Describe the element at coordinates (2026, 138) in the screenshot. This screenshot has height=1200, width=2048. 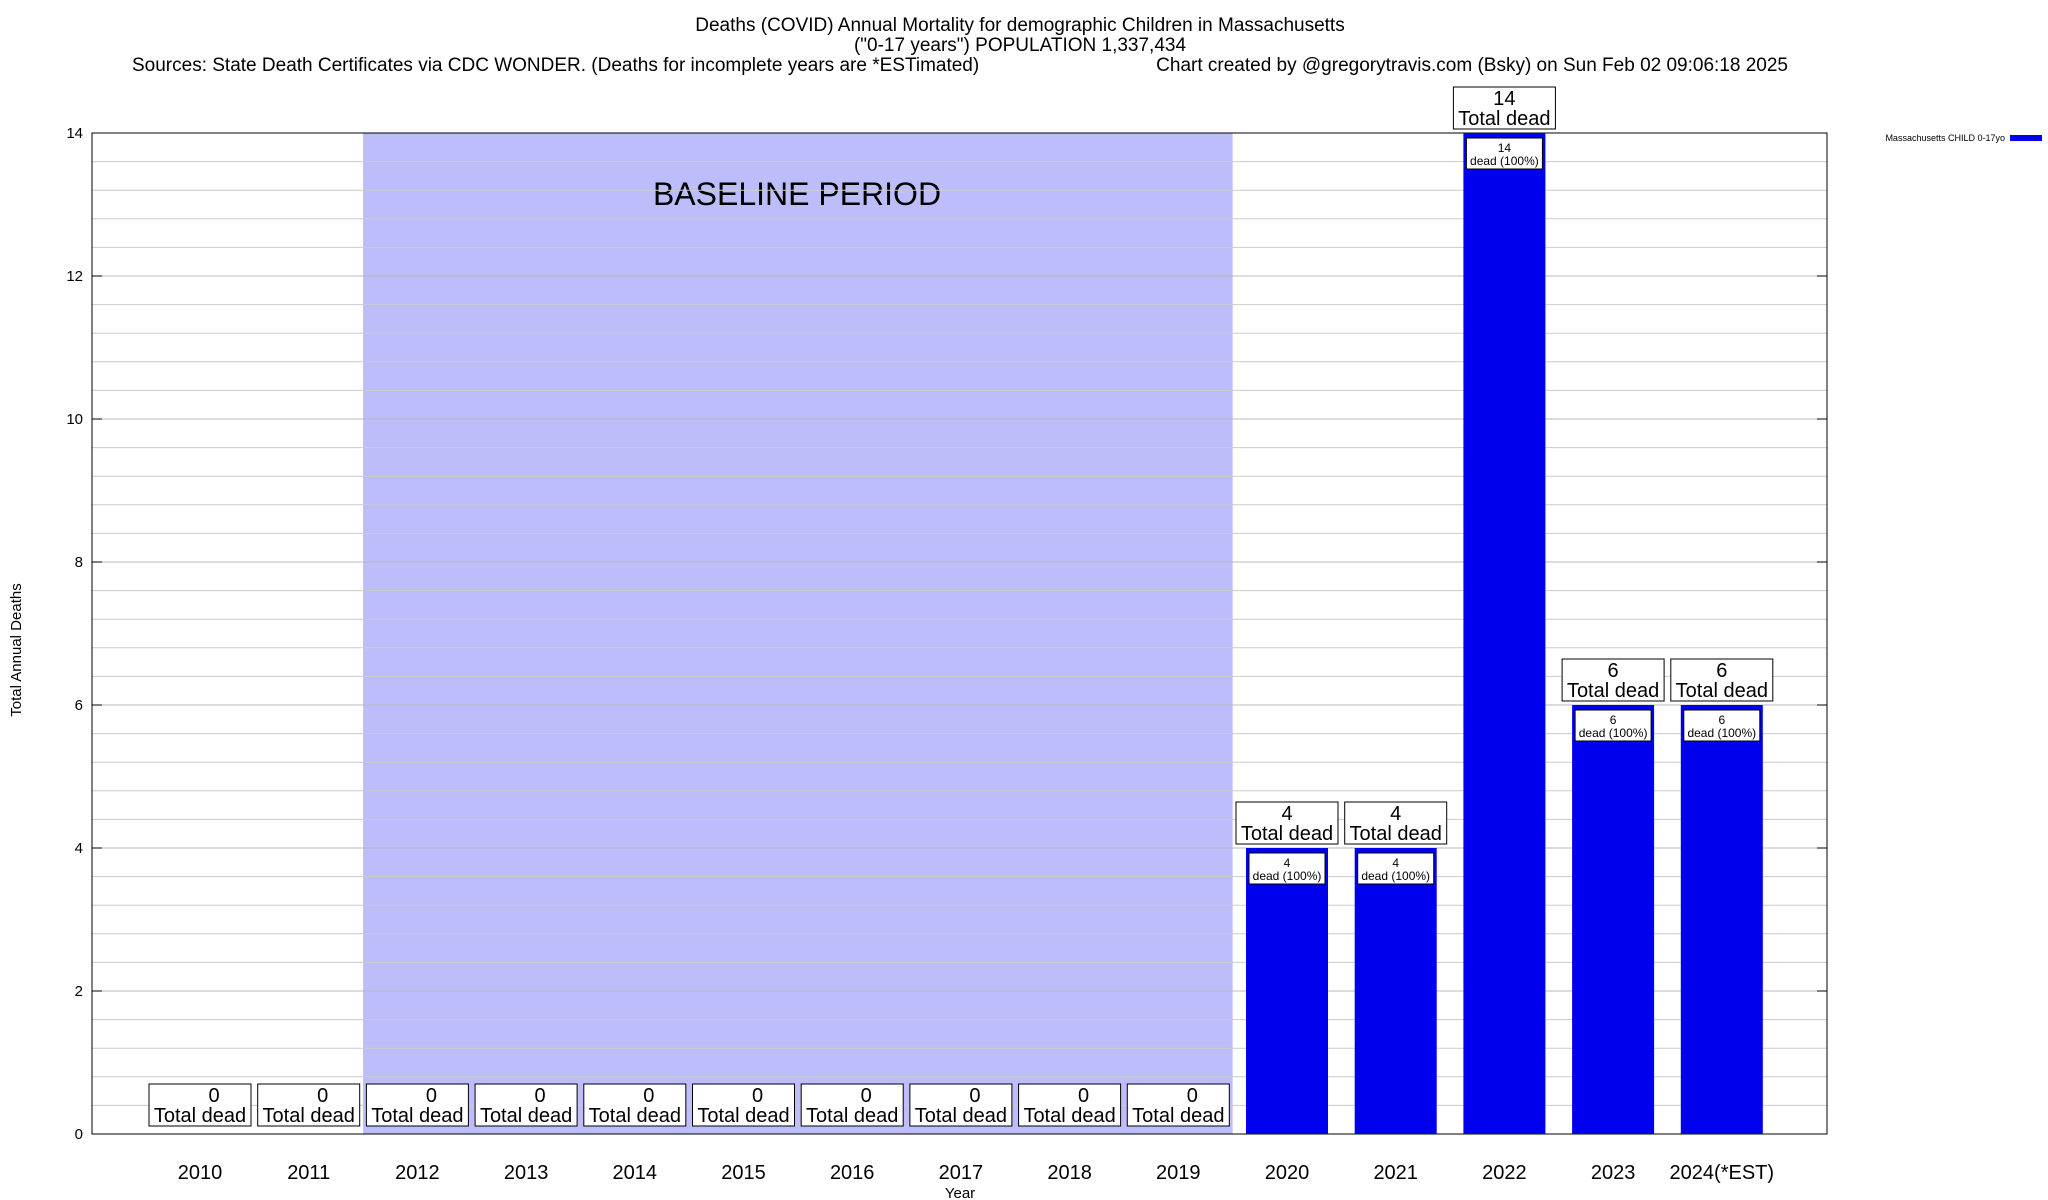
I see `legend-swatch` at that location.